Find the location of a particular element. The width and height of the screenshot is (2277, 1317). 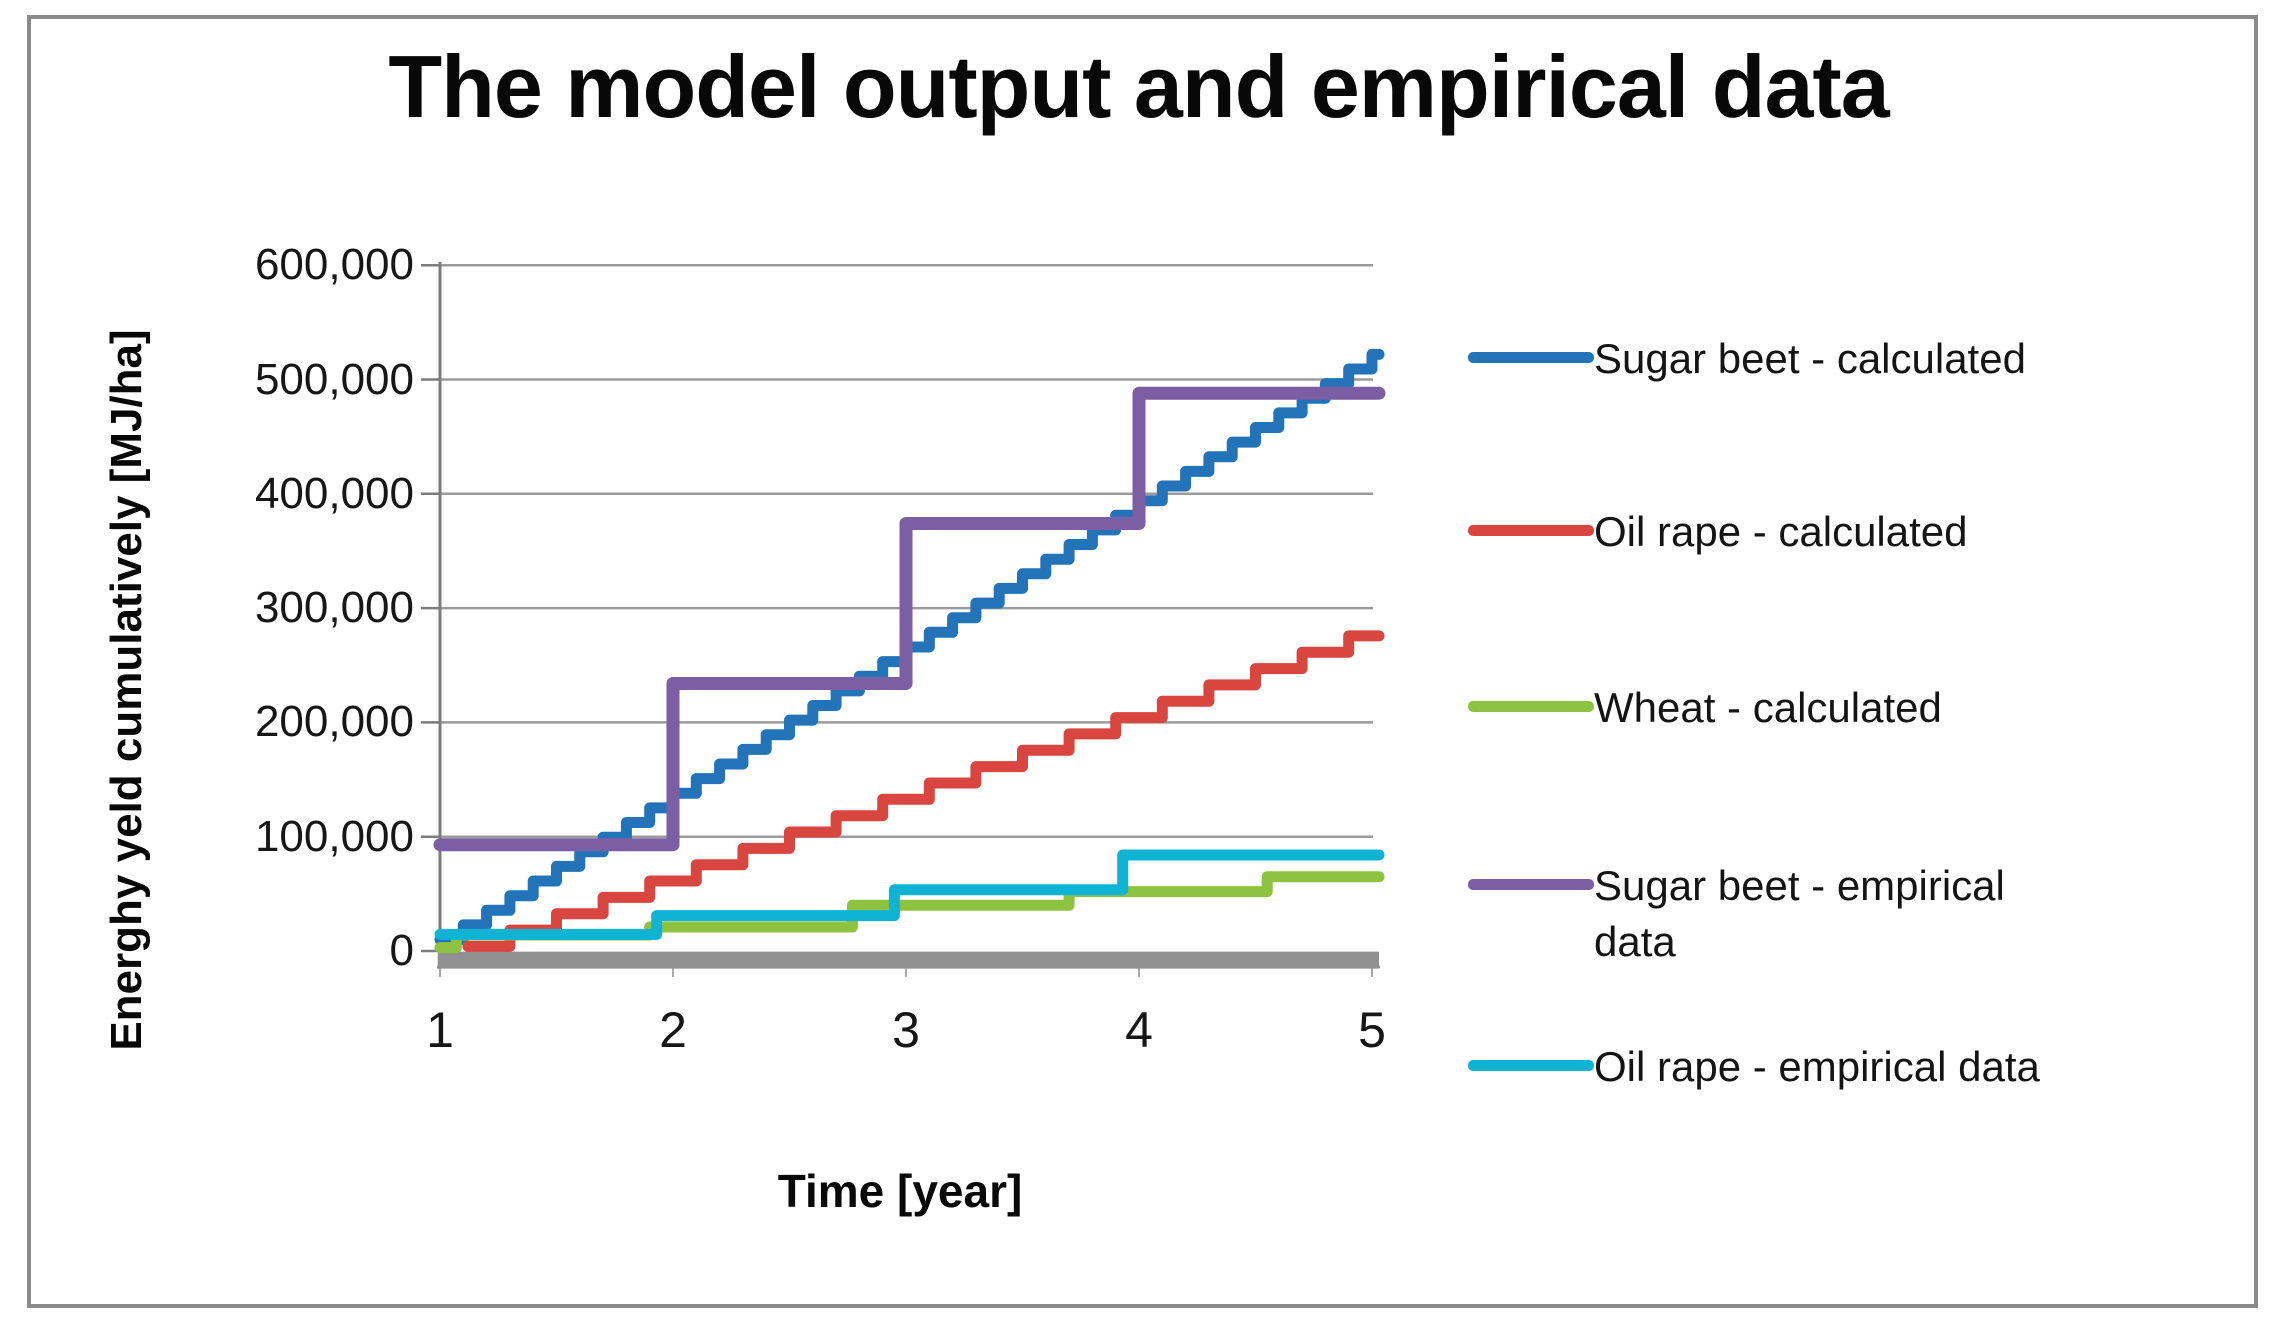

legend-label-line: Wheat - calculated is located at coordinates (1768, 707).